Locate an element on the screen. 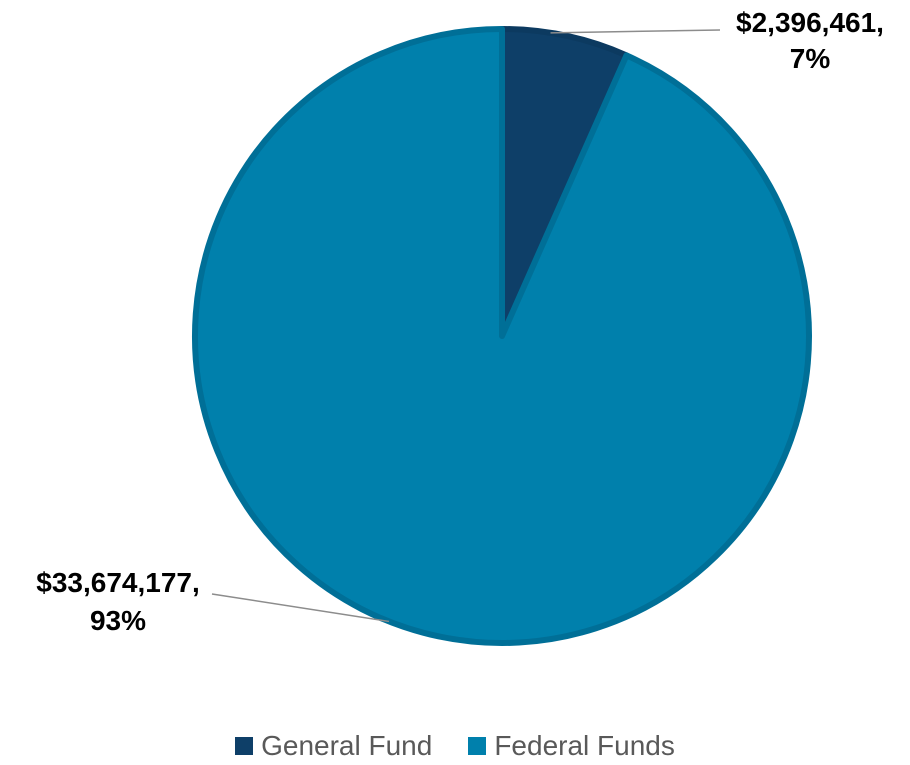  chart-legend: General Fund Federal Funds is located at coordinates (455, 746).